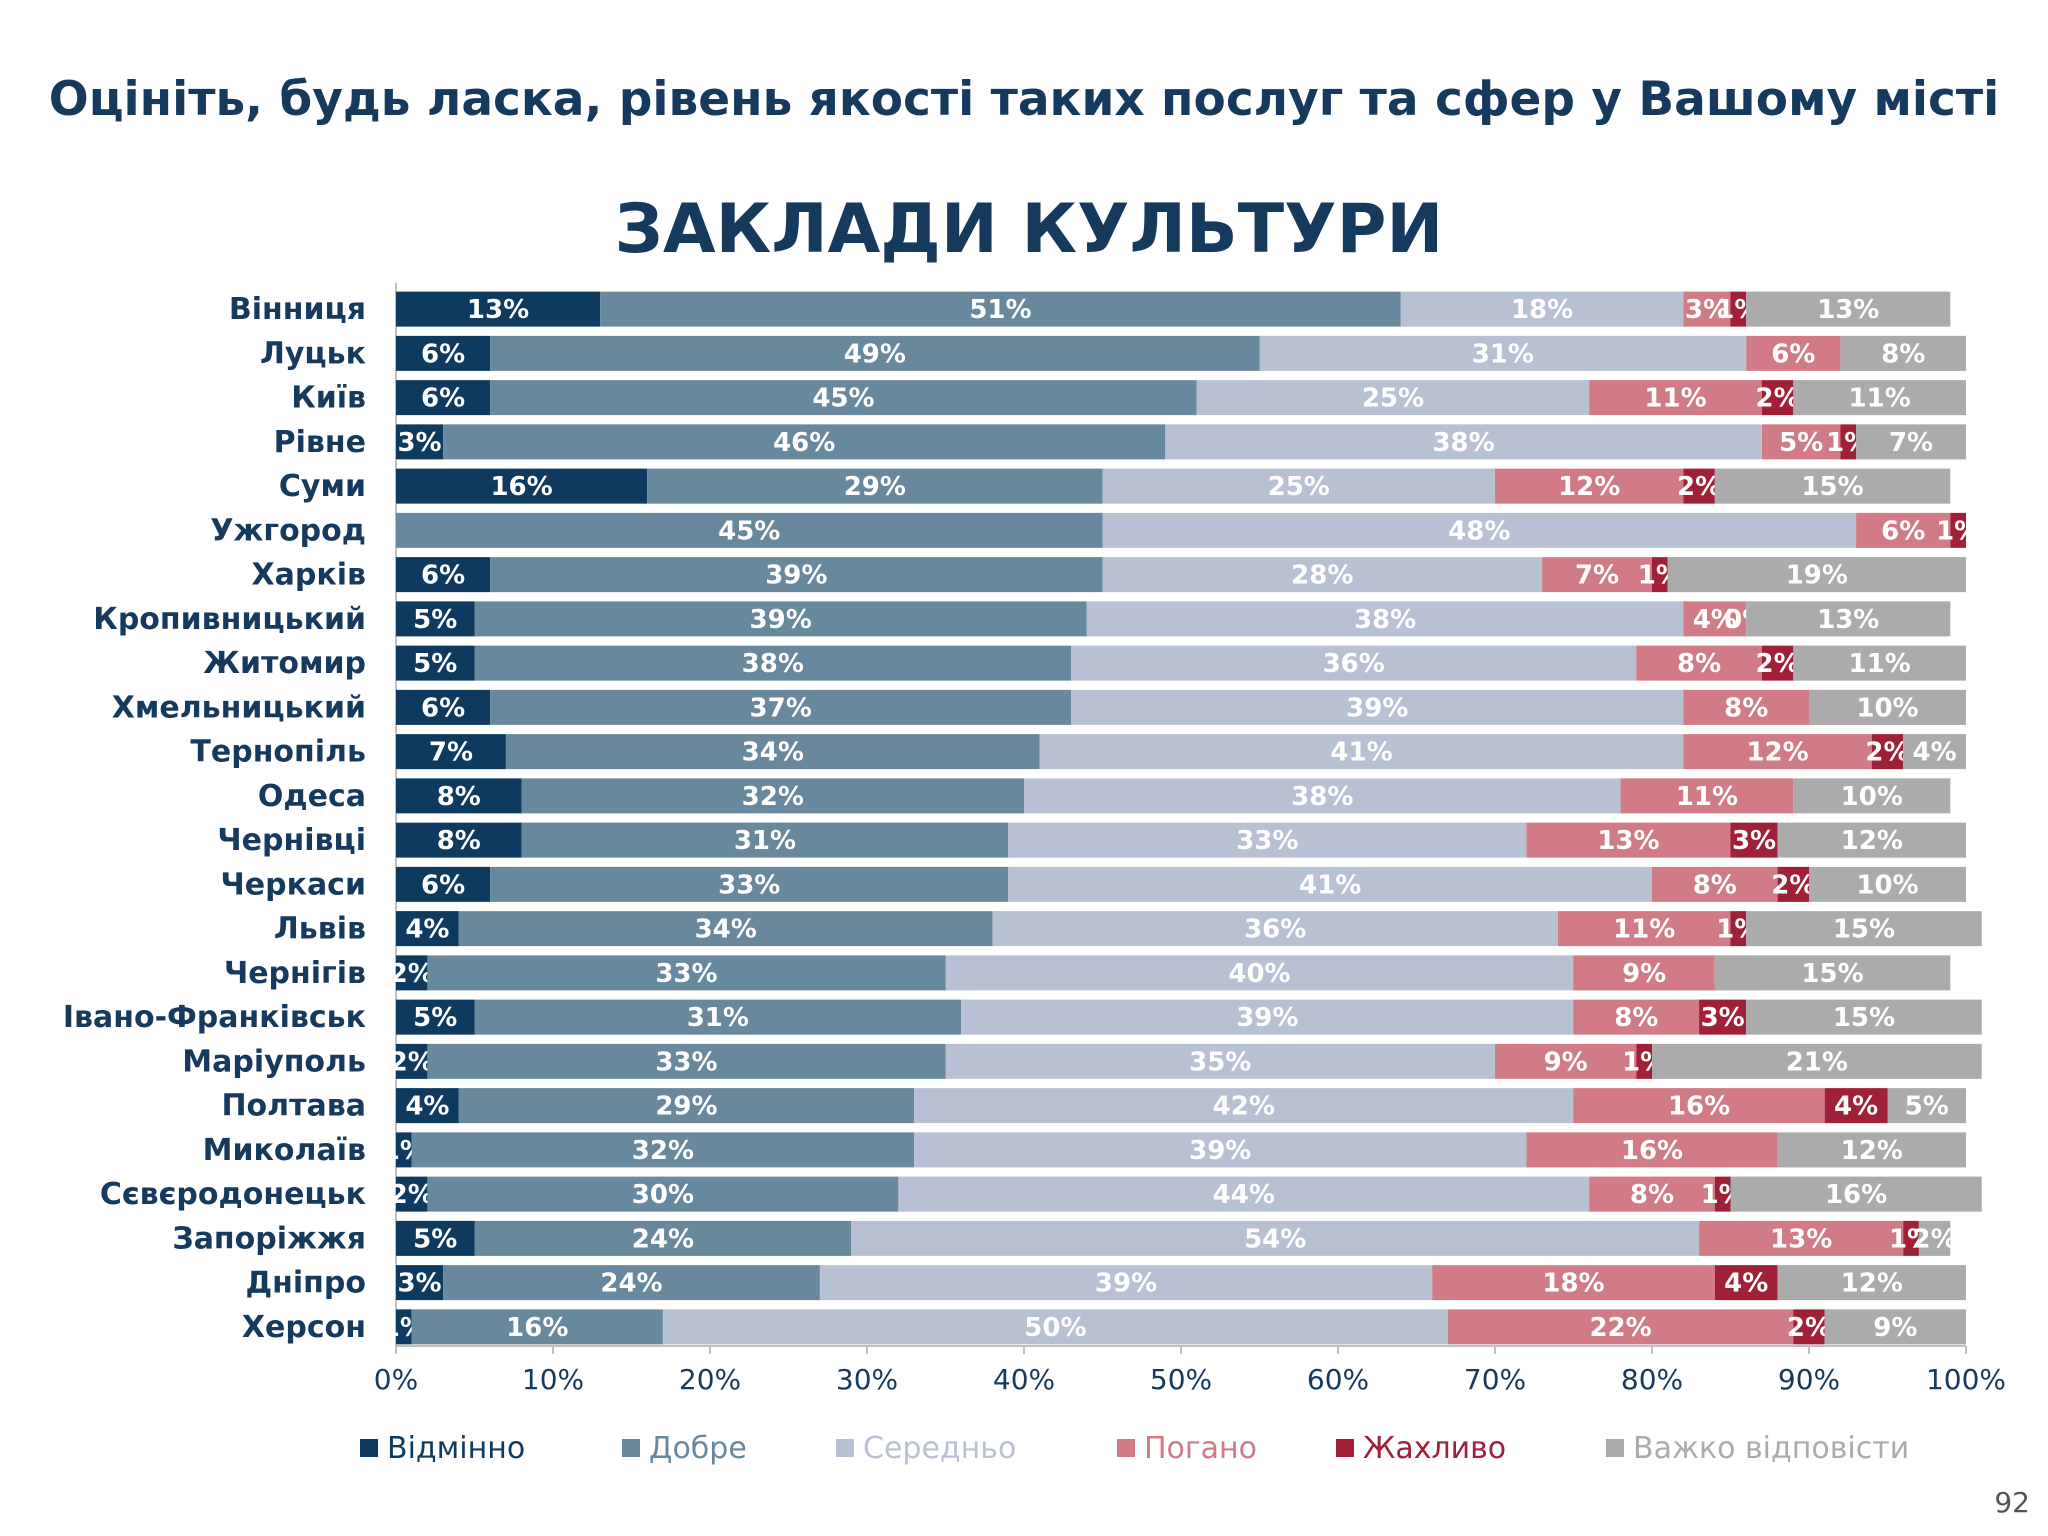 This screenshot has height=1536, width=2048. What do you see at coordinates (443, 885) in the screenshot?
I see `data-label: 6%` at bounding box center [443, 885].